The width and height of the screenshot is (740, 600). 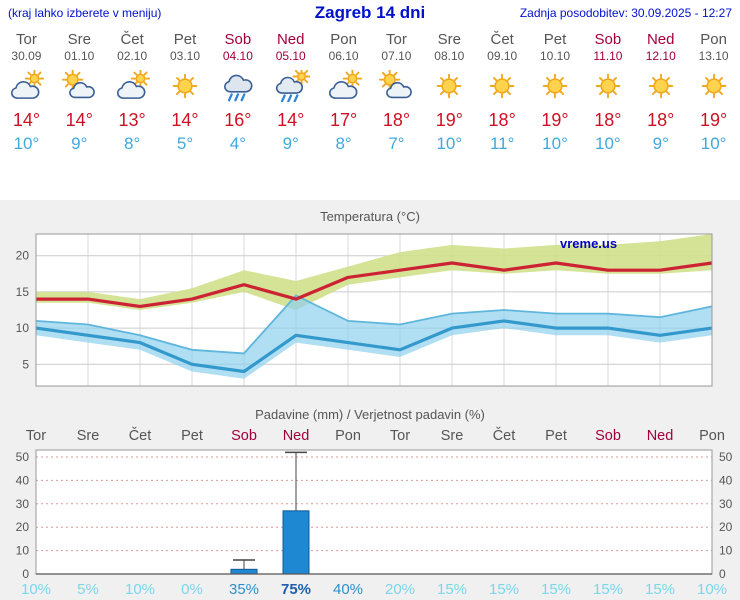 I want to click on day-temp-min: 11°, so click(x=502, y=143).